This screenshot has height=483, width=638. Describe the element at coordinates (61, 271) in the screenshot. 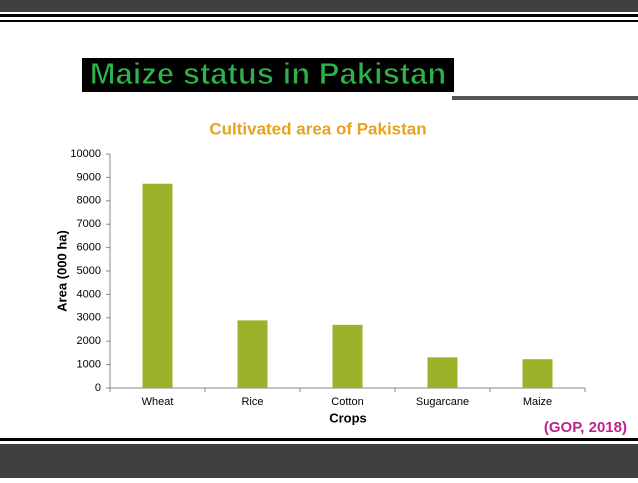

I see `y-axis-label: Area (000 ha)` at that location.